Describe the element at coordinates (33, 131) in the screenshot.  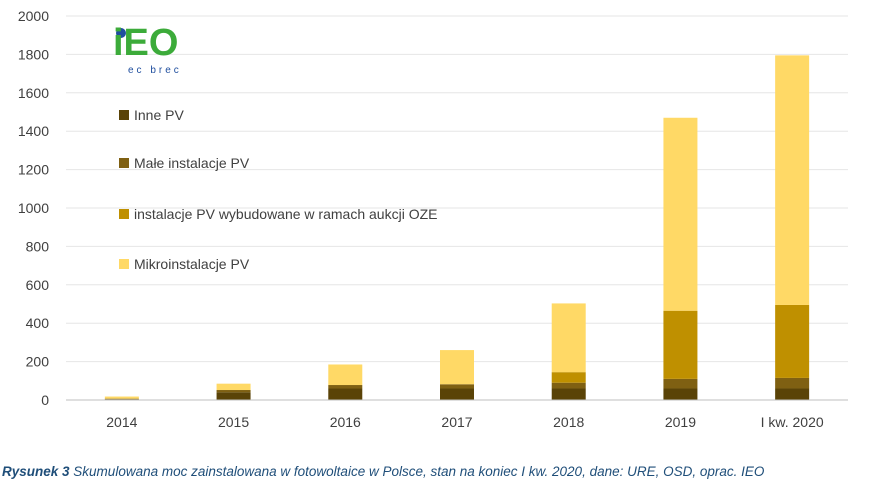
I see `y-tick-label: 1400` at that location.